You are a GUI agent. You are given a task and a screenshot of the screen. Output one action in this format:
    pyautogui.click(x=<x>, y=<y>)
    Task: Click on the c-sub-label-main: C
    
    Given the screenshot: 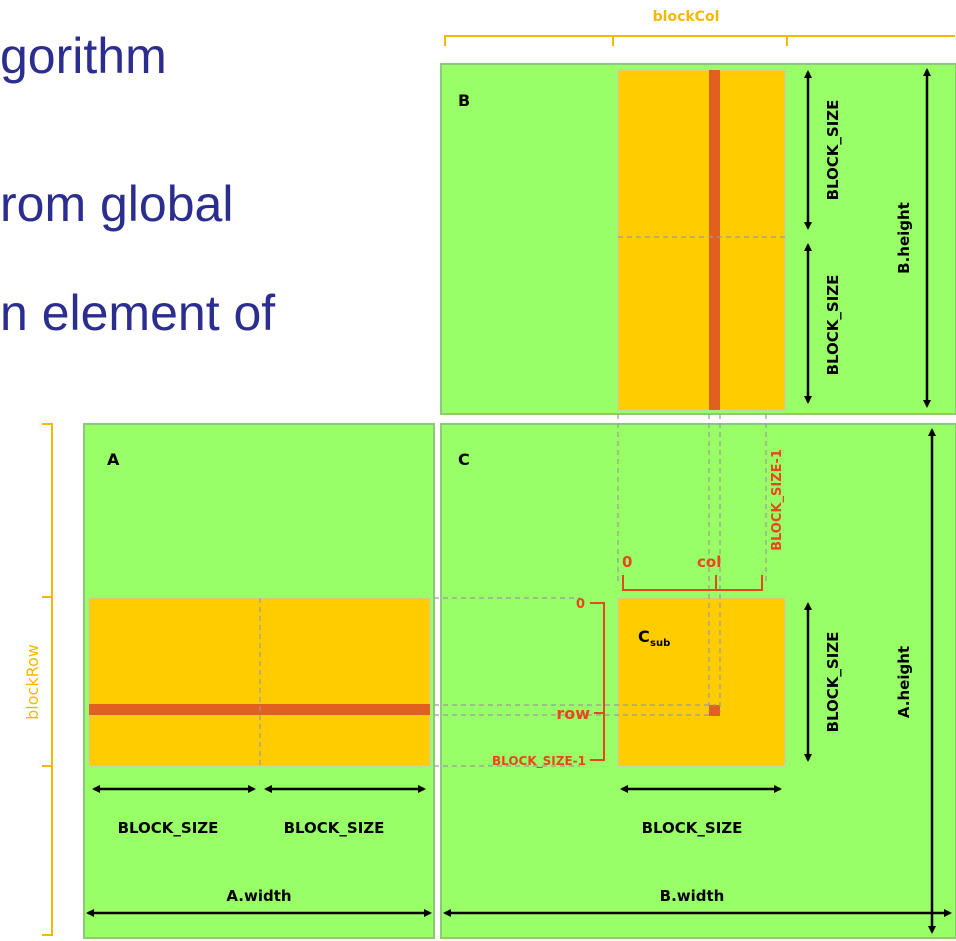 What is the action you would take?
    pyautogui.click(x=644, y=636)
    